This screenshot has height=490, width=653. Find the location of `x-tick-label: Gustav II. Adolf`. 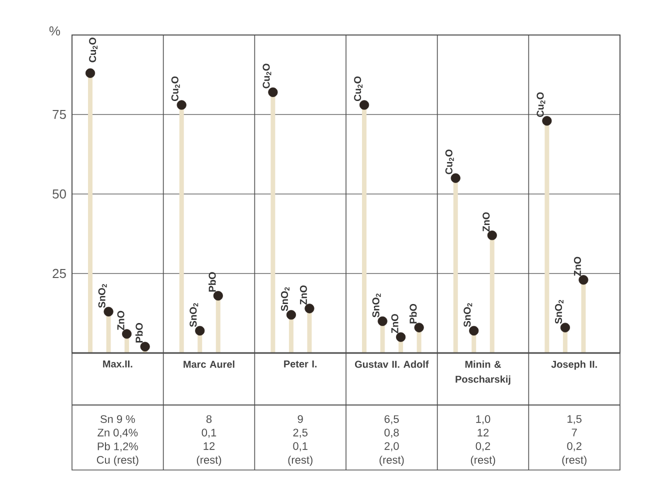

x-tick-label: Gustav II. Adolf is located at coordinates (391, 364).